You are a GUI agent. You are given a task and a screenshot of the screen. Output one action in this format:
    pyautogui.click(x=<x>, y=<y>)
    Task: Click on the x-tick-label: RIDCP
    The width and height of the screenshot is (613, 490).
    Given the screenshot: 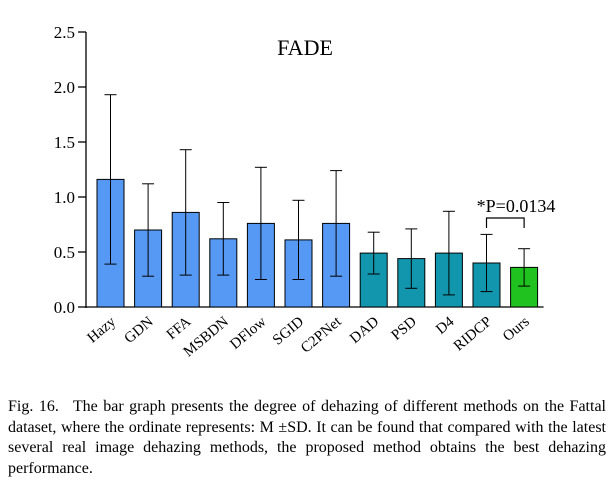 What is the action you would take?
    pyautogui.click(x=473, y=334)
    